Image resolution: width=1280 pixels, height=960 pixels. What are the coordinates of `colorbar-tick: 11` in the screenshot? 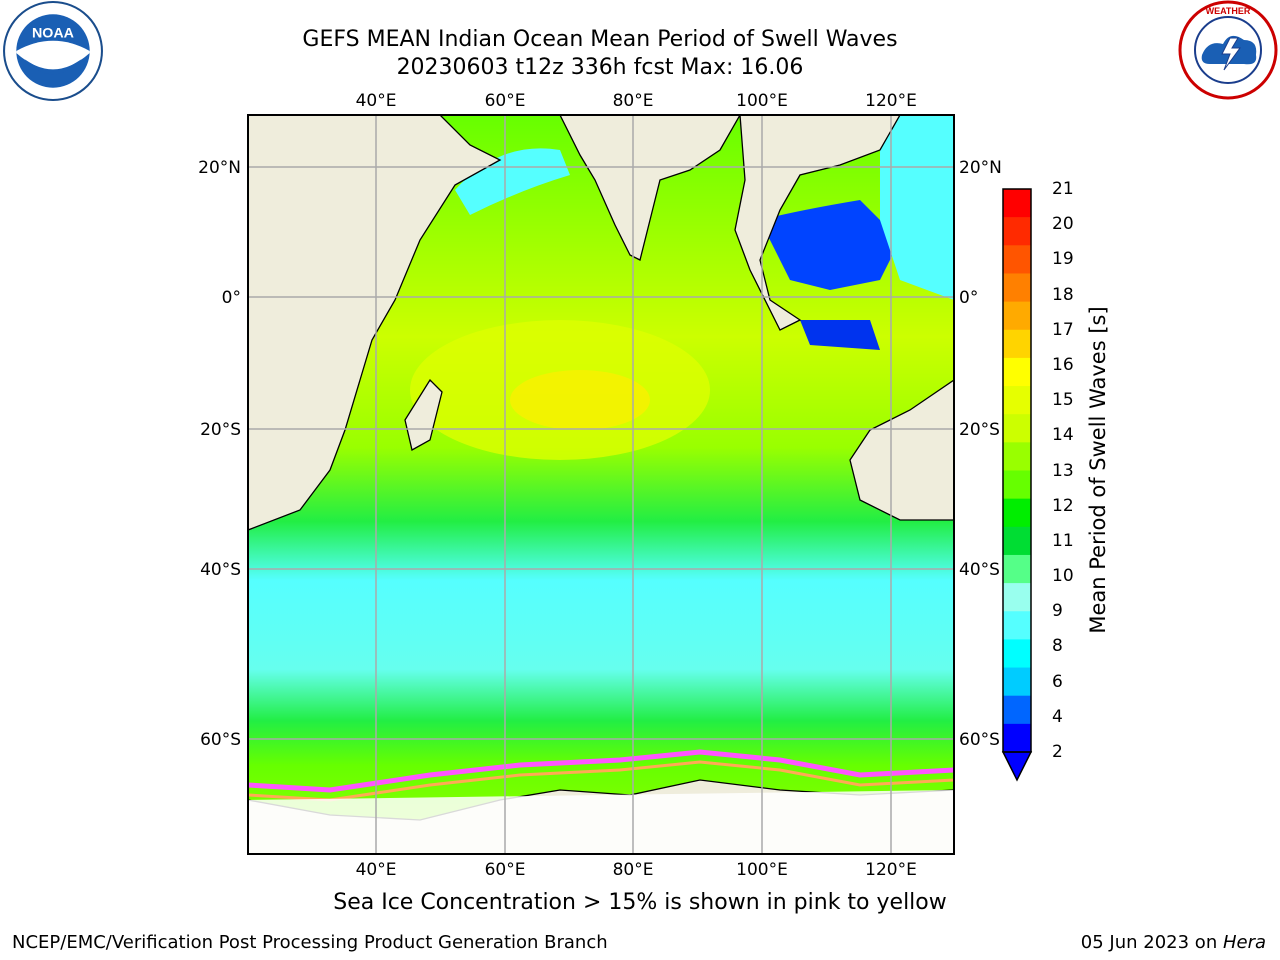 It's located at (1063, 540).